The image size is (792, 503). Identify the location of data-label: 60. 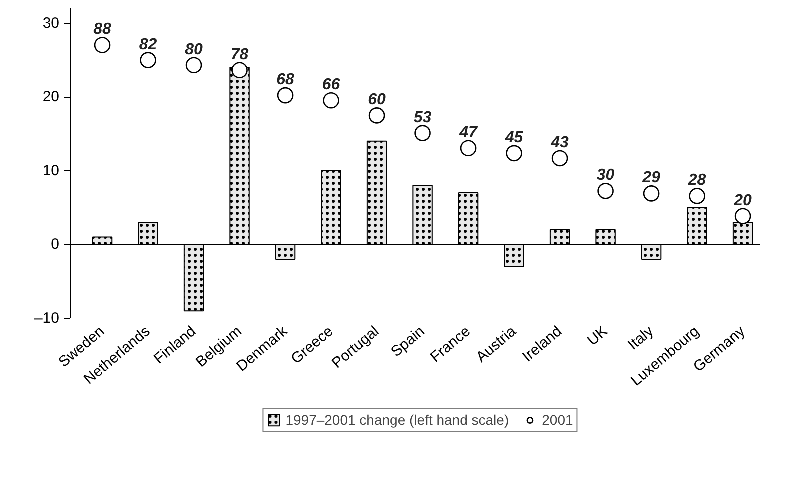
(377, 100).